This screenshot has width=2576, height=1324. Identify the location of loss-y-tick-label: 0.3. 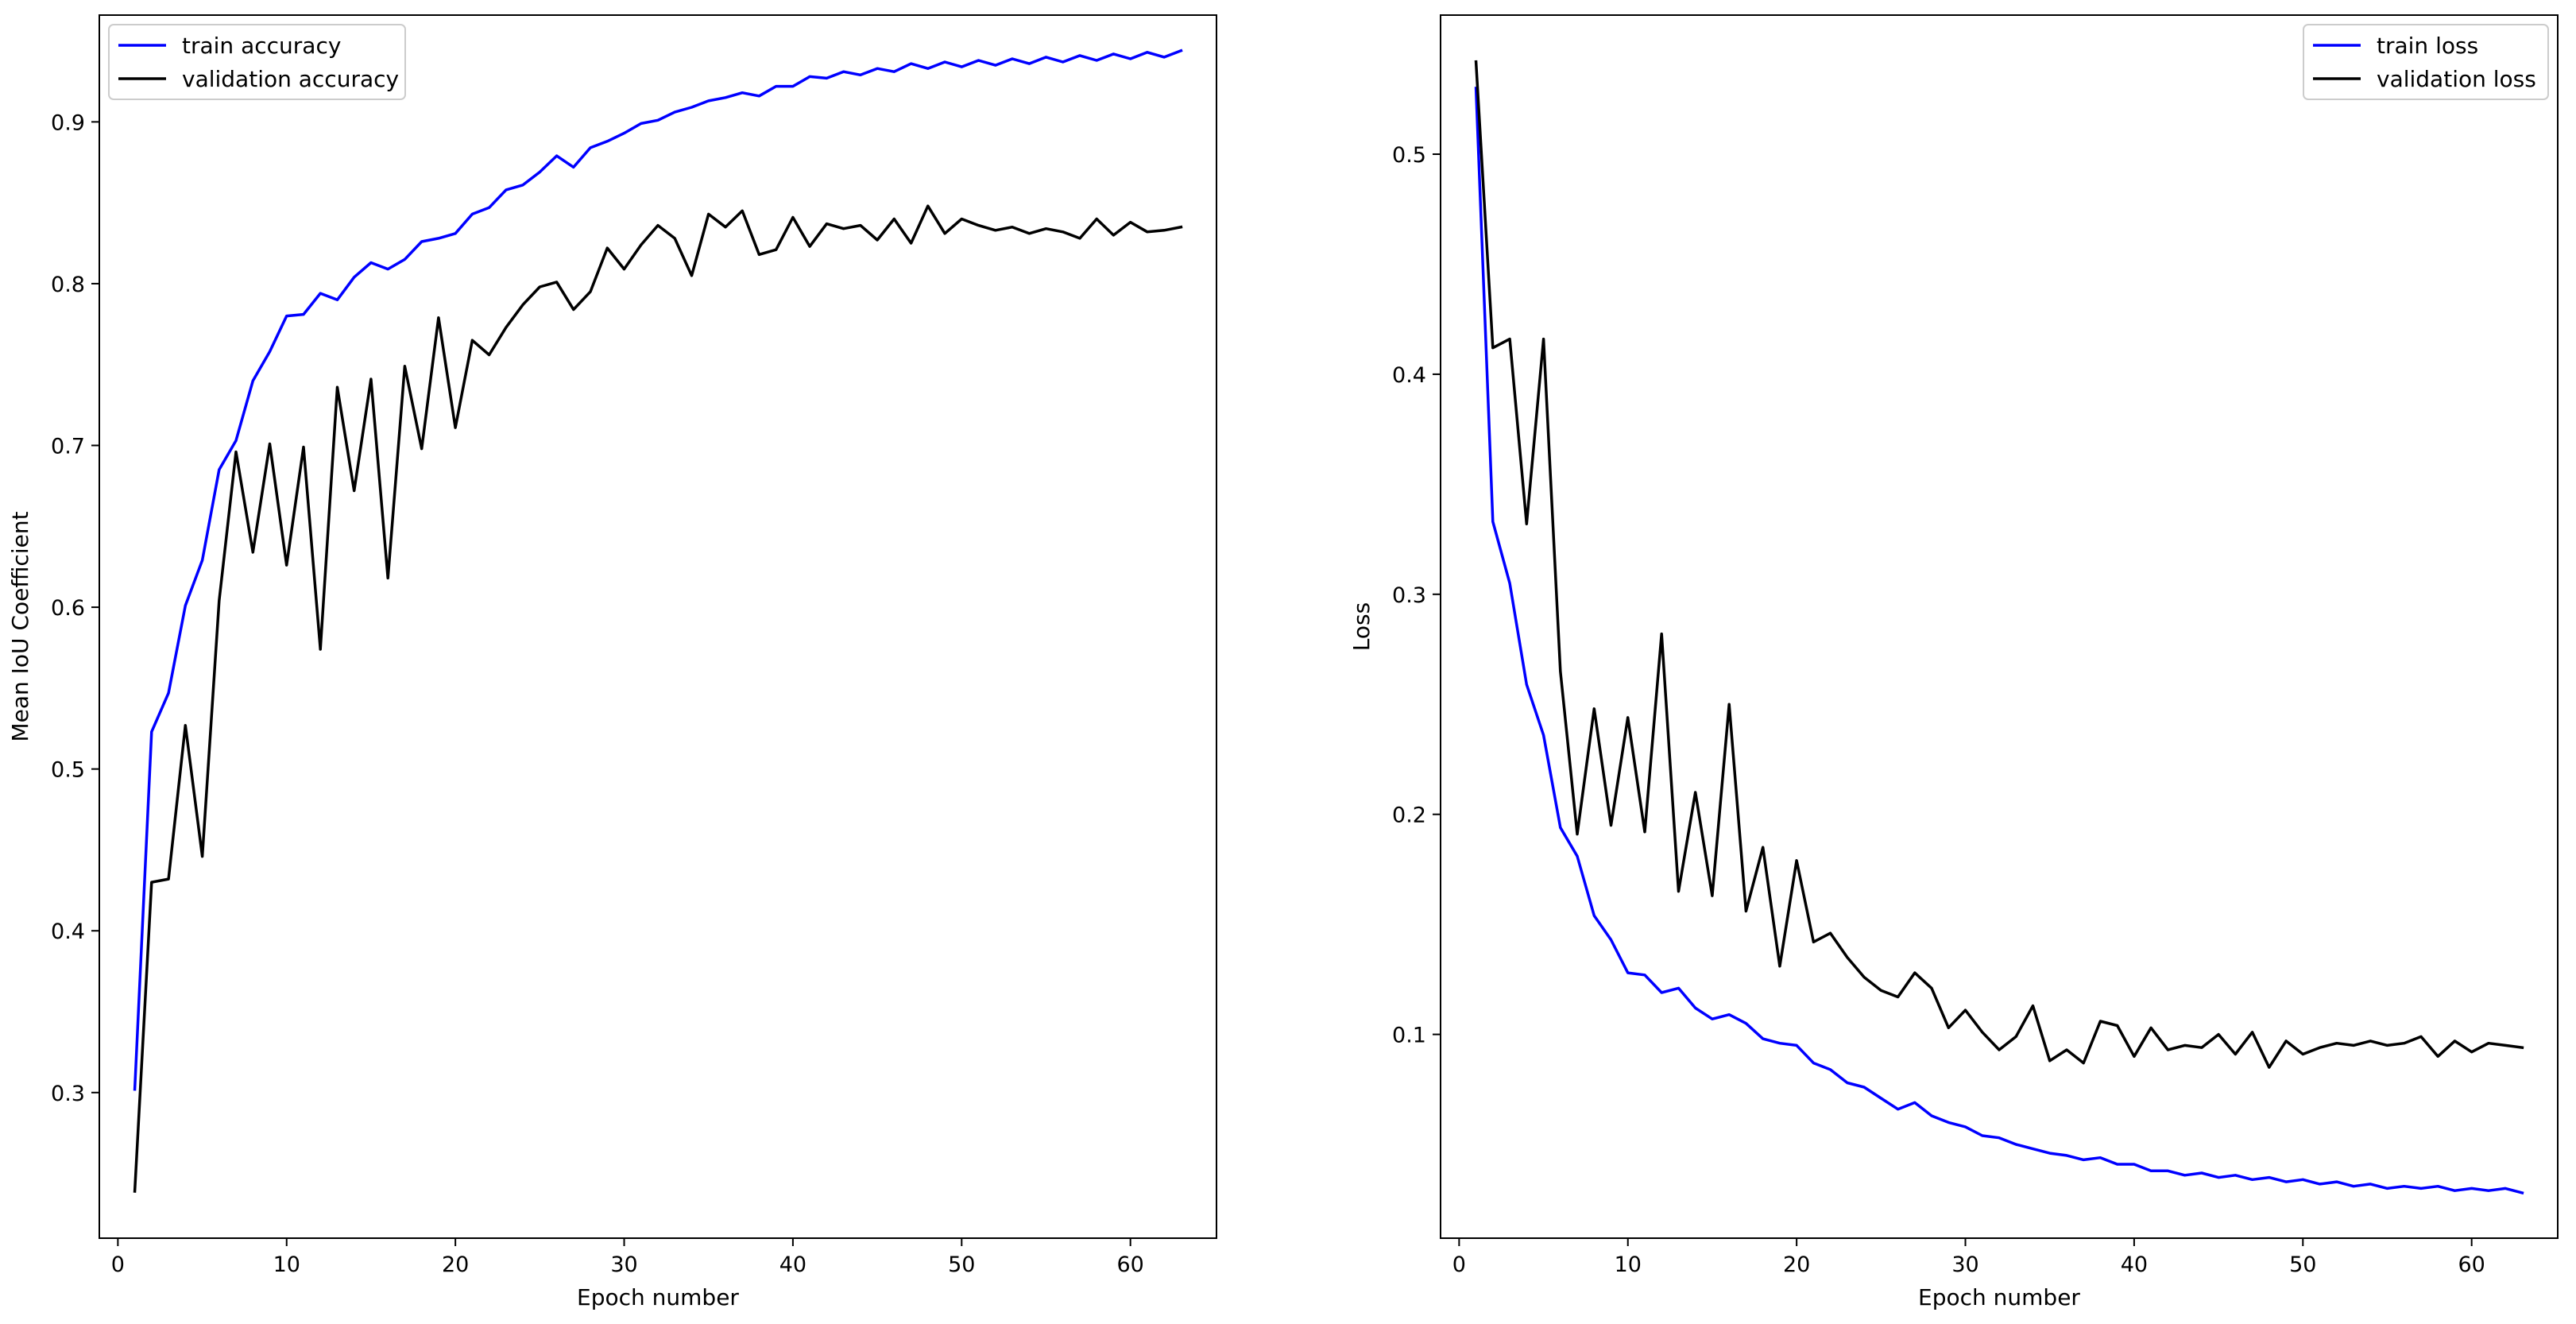
(1409, 595).